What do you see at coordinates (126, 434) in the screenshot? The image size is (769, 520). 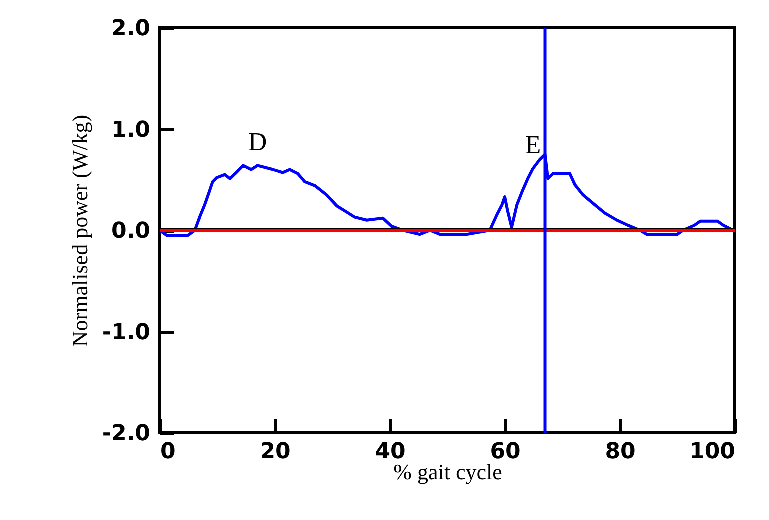 I see `y-tick-label: -2.0` at bounding box center [126, 434].